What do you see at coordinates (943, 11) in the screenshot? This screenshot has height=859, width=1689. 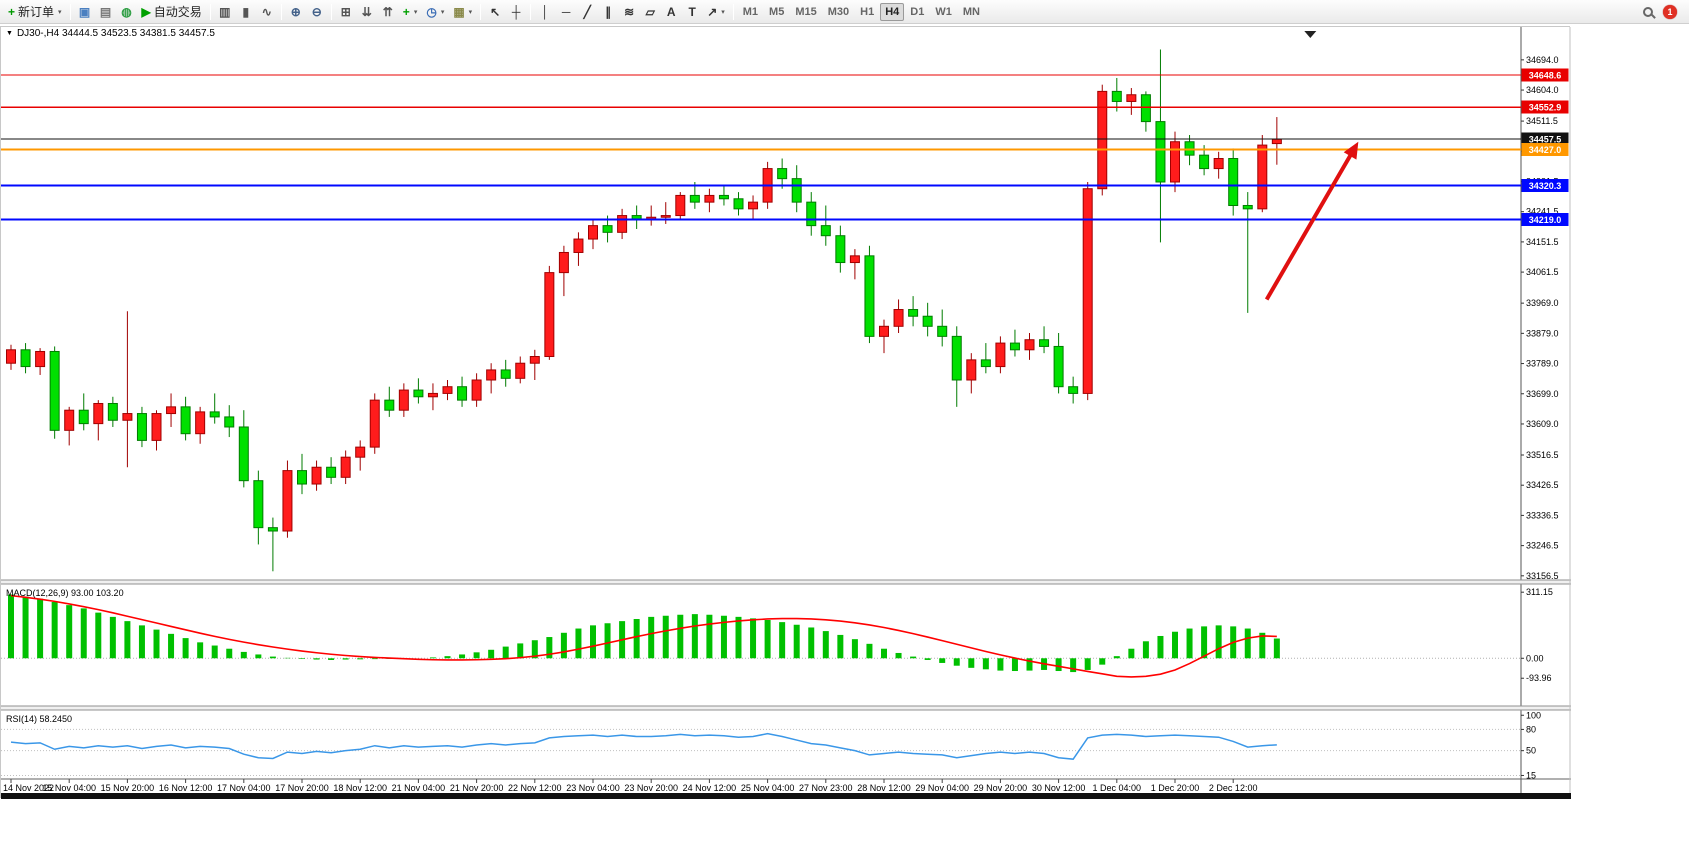 I see `timeframe-w1-button: W1` at bounding box center [943, 11].